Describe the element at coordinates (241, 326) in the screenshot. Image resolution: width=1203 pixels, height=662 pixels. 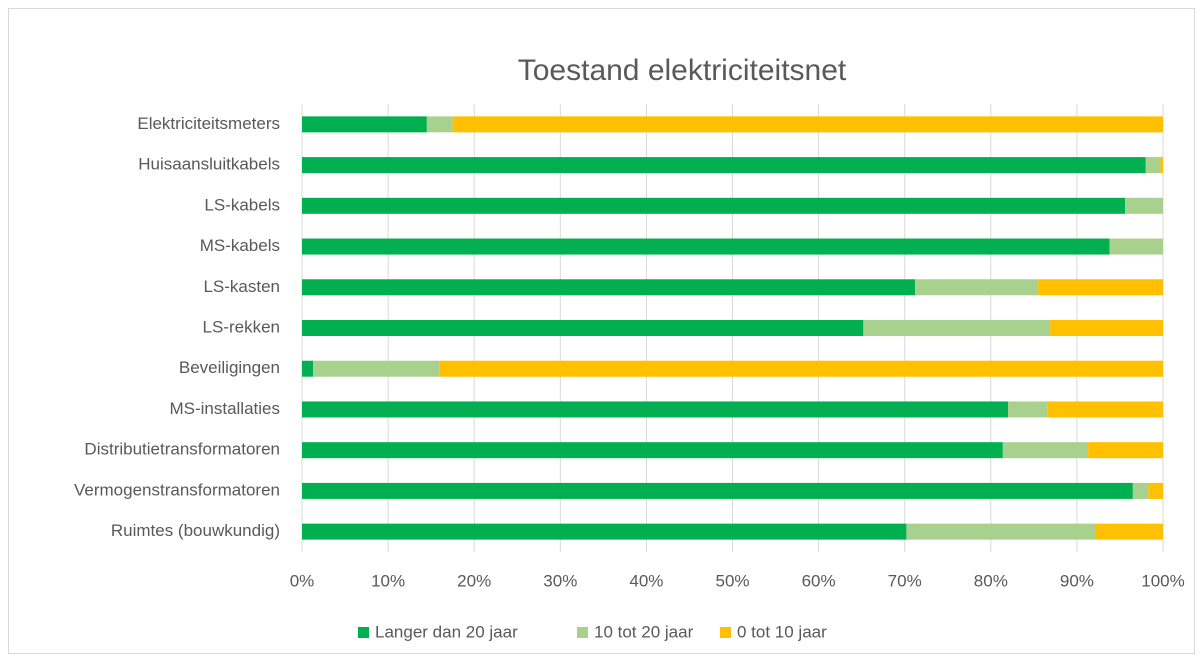
I see `y-tick-label: LS-rekken` at that location.